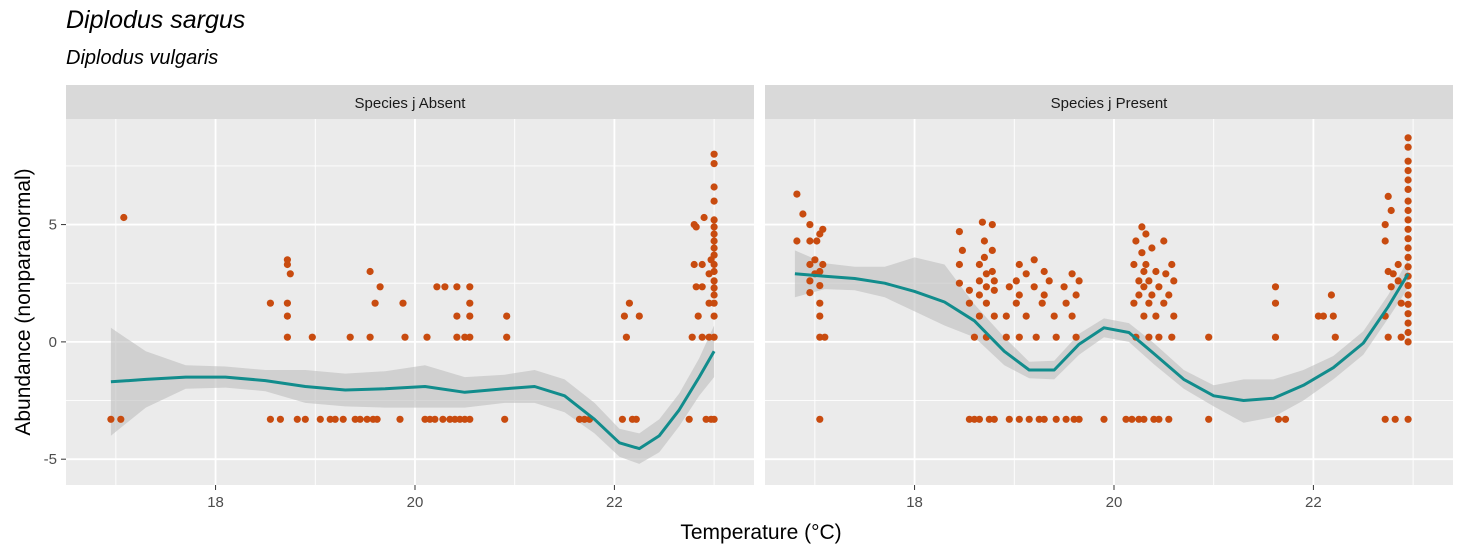 The width and height of the screenshot is (1468, 553). I want to click on y-tick-label: -5, so click(50, 459).